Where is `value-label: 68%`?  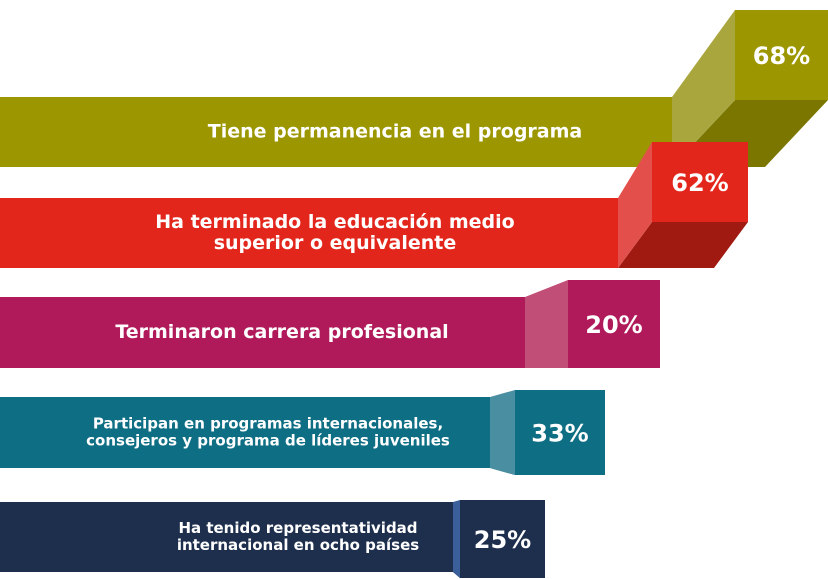 value-label: 68% is located at coordinates (781, 56).